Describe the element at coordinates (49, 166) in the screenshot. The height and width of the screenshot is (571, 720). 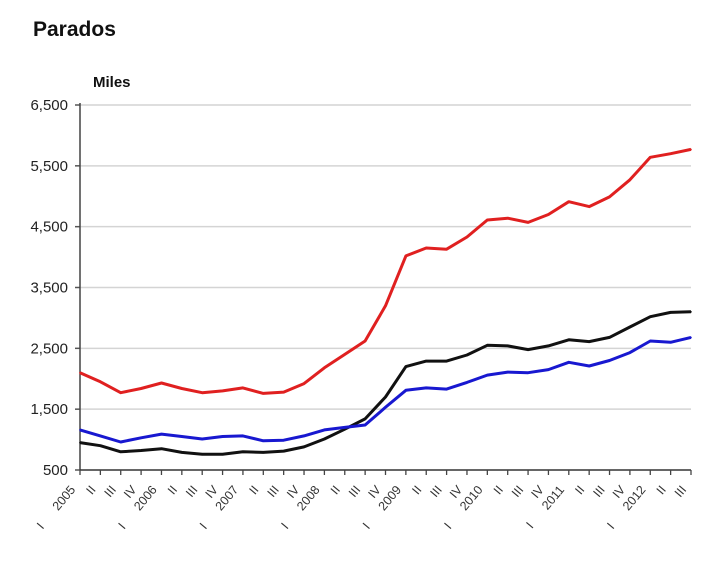
I see `y-tick-label: 5,500` at that location.